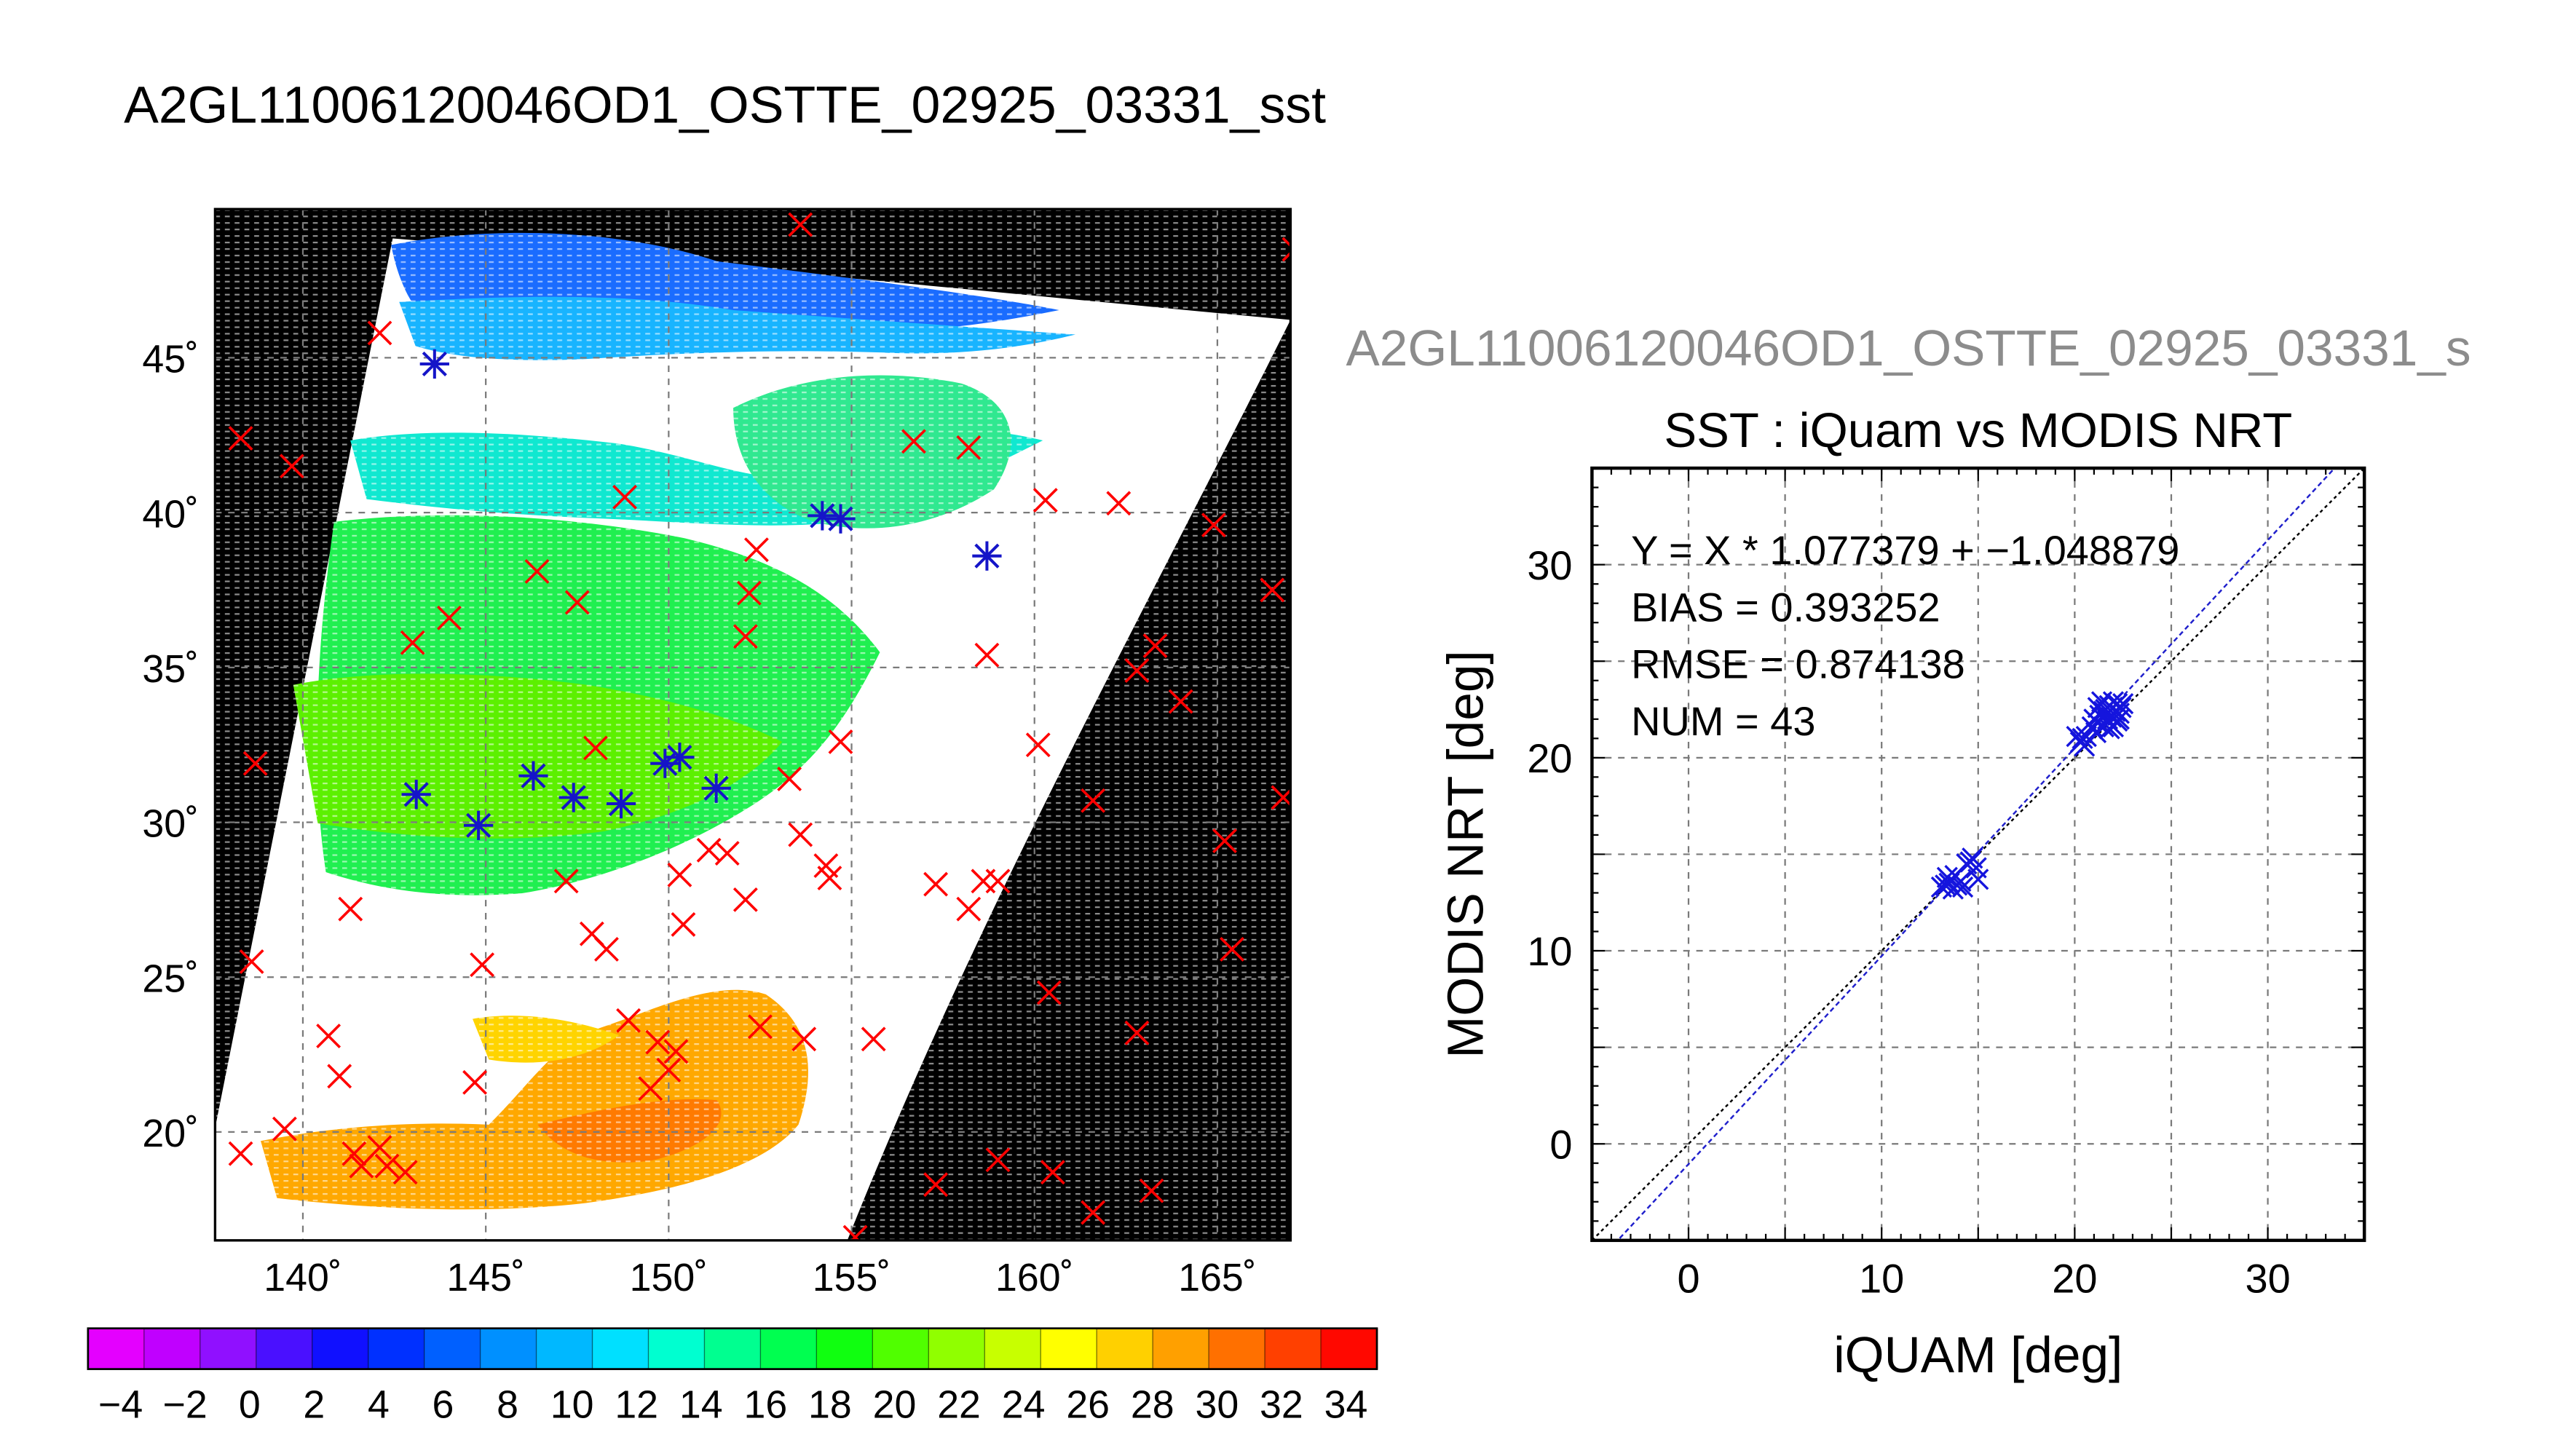  I want to click on scatter-y-tick-labels: 0 10 20 30, so click(1549, 855).